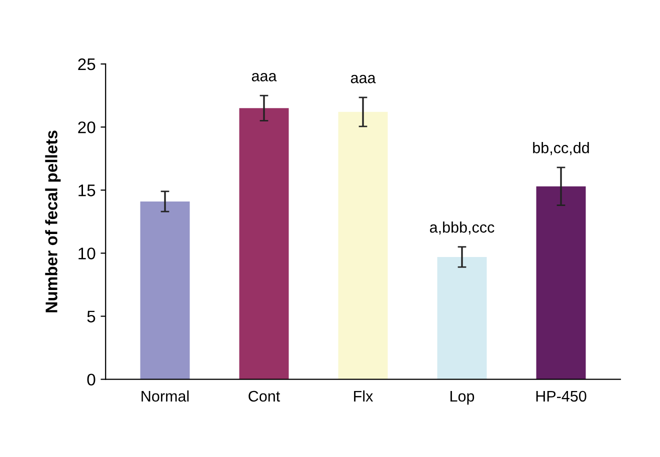 The width and height of the screenshot is (660, 457). What do you see at coordinates (91, 316) in the screenshot?
I see `y-tick-label: 5` at bounding box center [91, 316].